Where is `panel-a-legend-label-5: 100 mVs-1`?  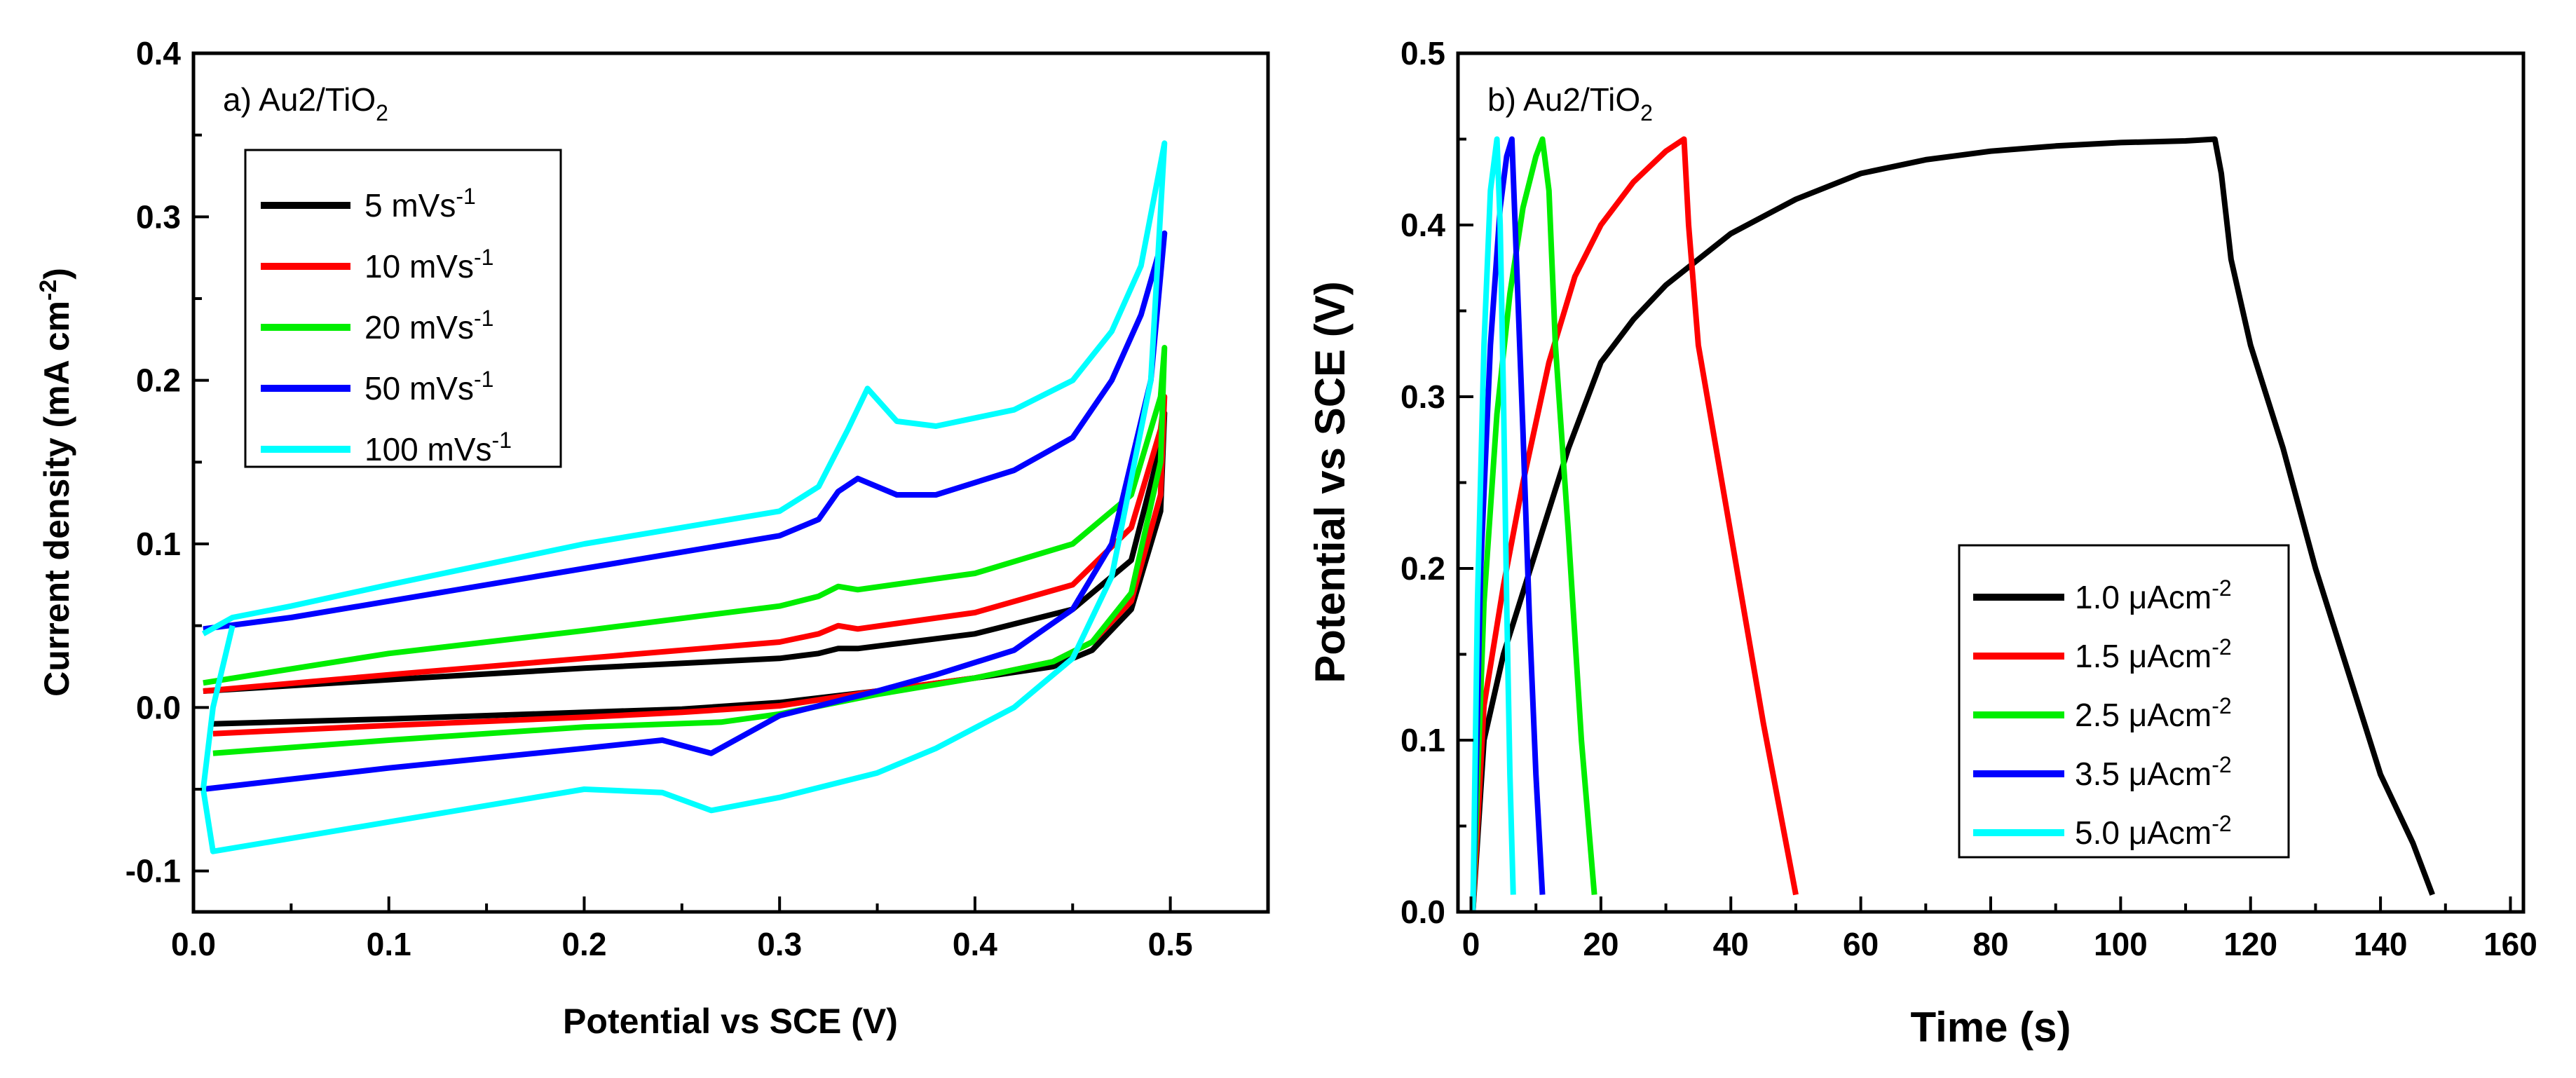 panel-a-legend-label-5: 100 mVs-1 is located at coordinates (438, 448).